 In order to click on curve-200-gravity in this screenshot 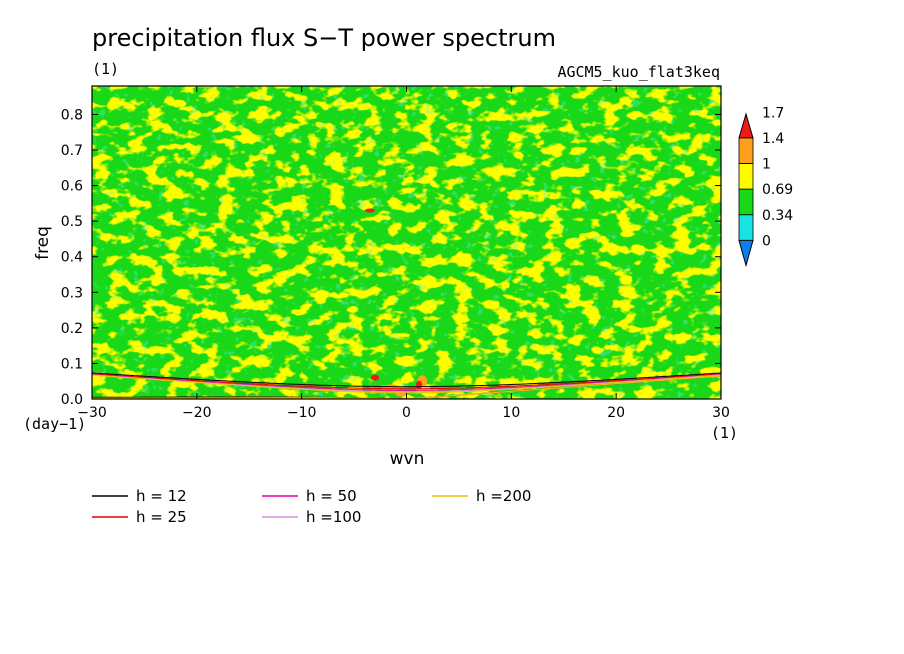, I will do `click(406, 384)`.